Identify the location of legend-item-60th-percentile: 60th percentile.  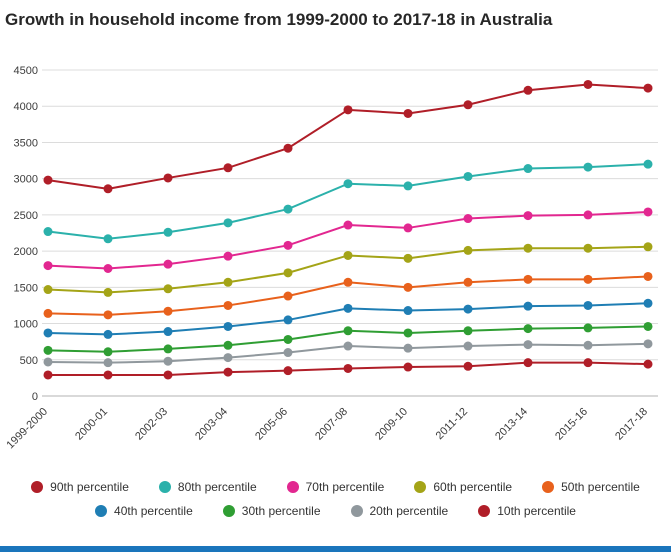
(463, 487).